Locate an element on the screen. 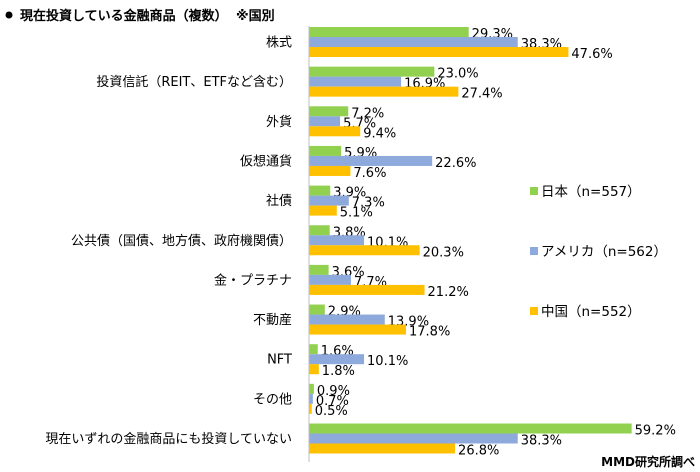 The width and height of the screenshot is (700, 472). chart-title: 現在投資している金融商品（複数） ※国別 is located at coordinates (140, 16).